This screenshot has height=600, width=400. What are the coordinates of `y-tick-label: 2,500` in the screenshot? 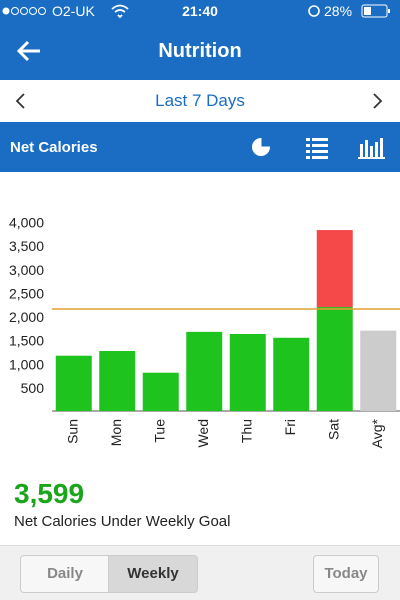 It's located at (26, 293).